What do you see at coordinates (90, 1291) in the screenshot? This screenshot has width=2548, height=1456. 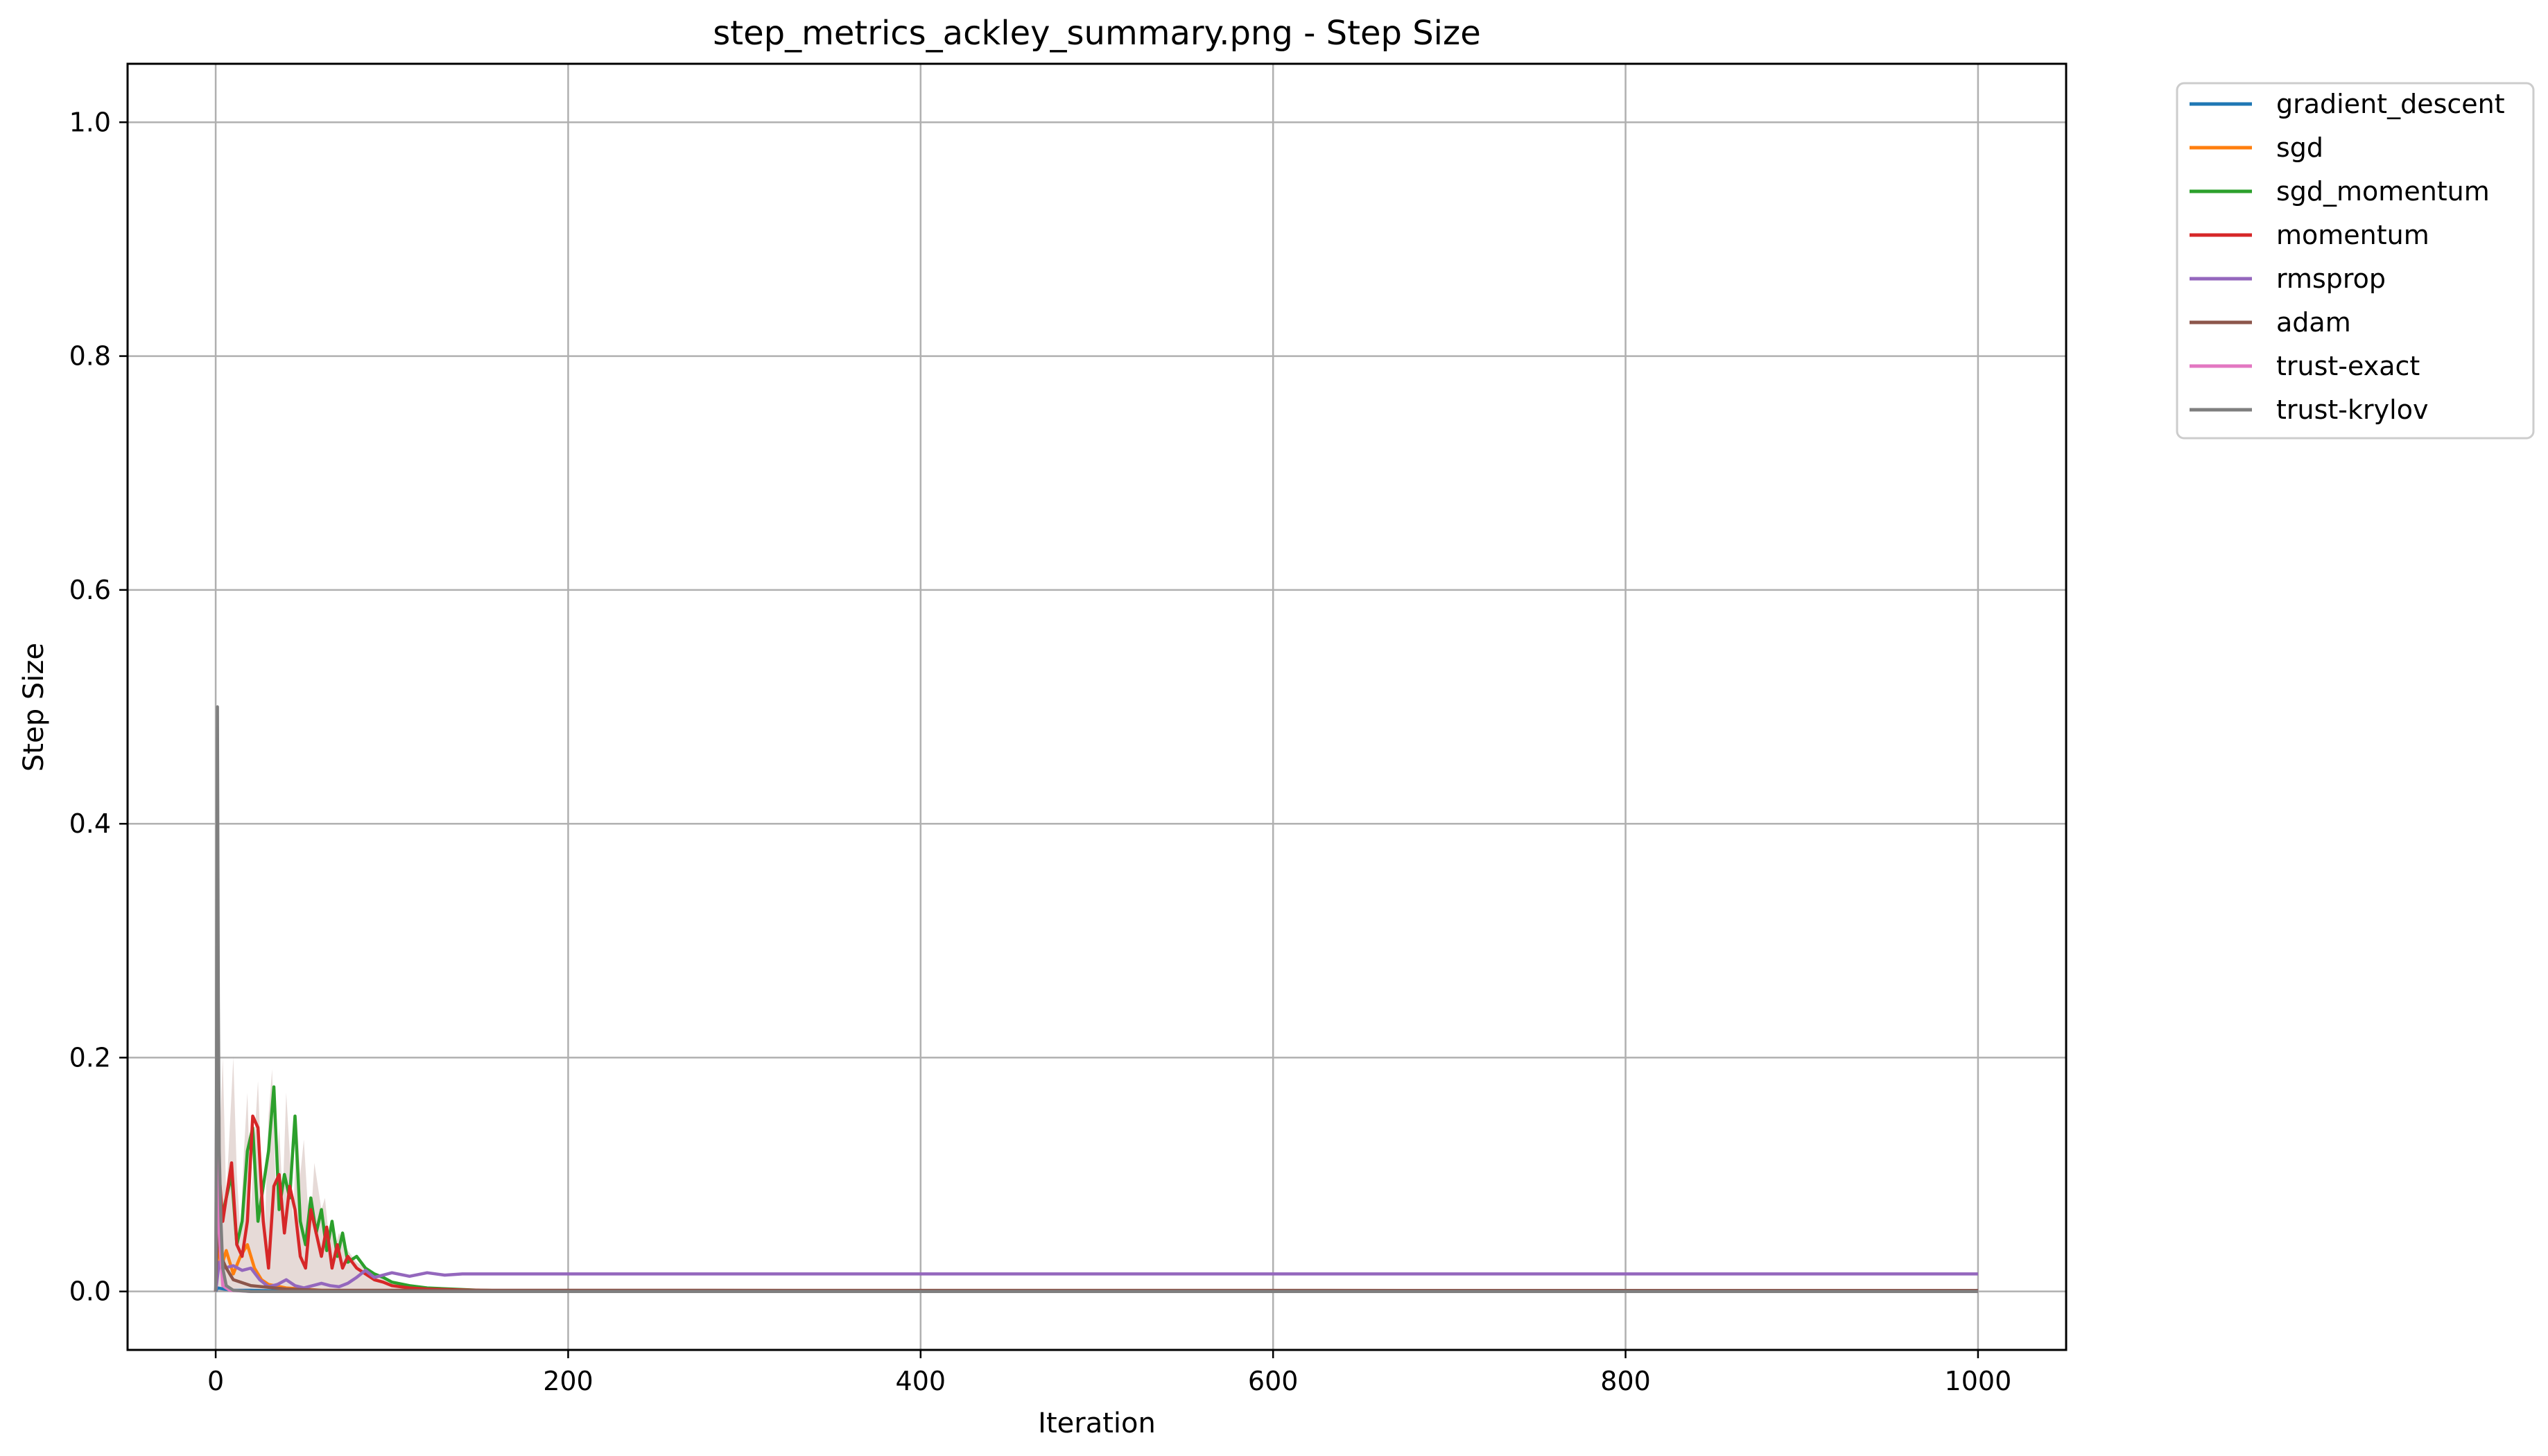 I see `y-tick-label: 0.0` at bounding box center [90, 1291].